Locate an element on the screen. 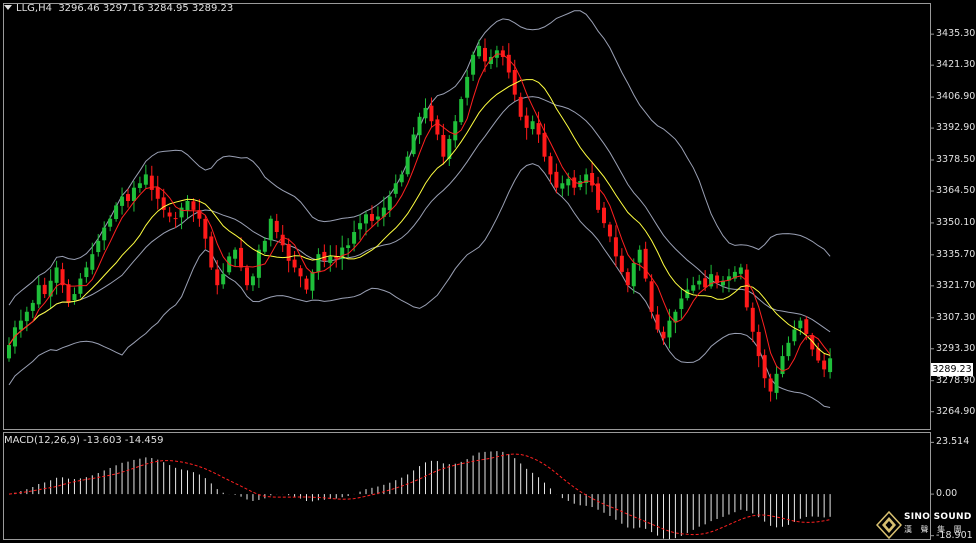 This screenshot has width=976, height=543. diamond-logo-icon is located at coordinates (889, 525).